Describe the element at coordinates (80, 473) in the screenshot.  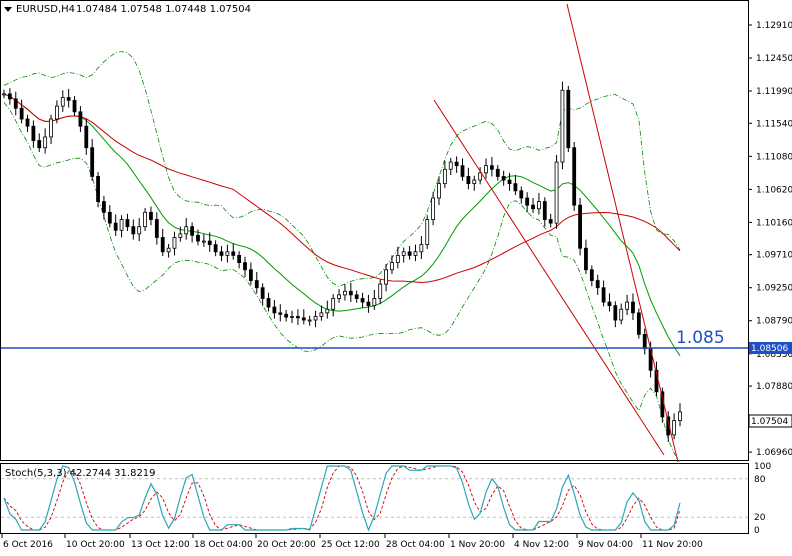
I see `stoch-title: Stoch(5,3,3) 42.2744 31.8219` at that location.